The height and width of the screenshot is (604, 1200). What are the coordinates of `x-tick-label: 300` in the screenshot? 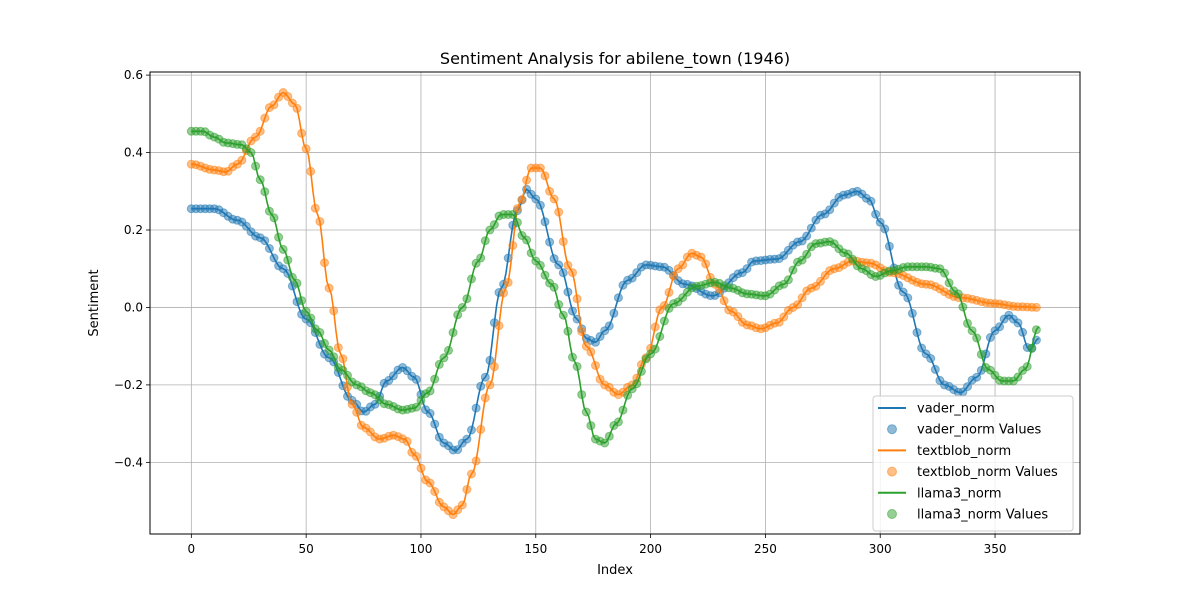 It's located at (880, 549).